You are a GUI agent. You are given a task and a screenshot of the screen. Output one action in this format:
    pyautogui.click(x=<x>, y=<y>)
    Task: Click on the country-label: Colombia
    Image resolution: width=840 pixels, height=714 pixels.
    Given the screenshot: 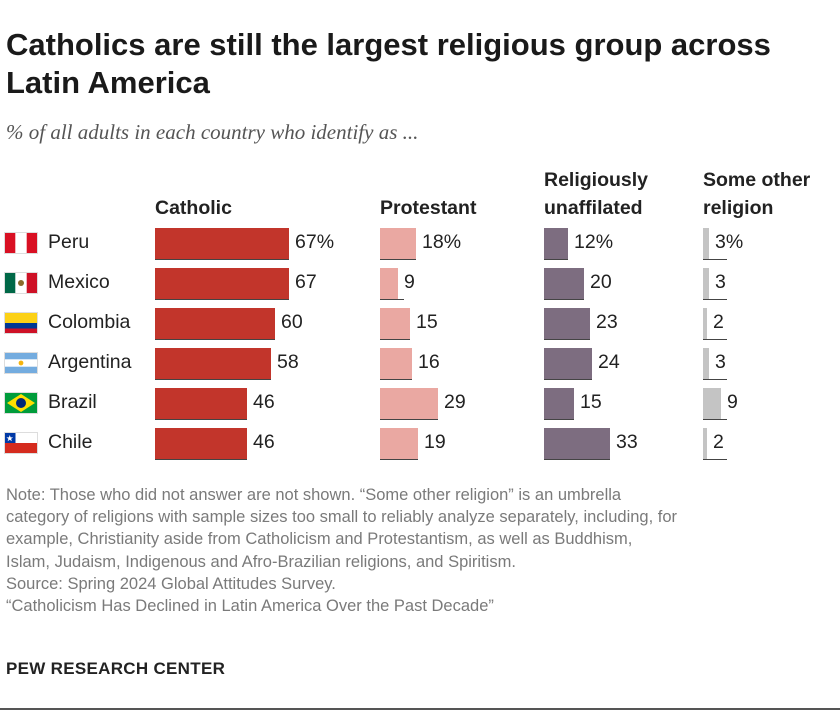 What is the action you would take?
    pyautogui.click(x=89, y=322)
    